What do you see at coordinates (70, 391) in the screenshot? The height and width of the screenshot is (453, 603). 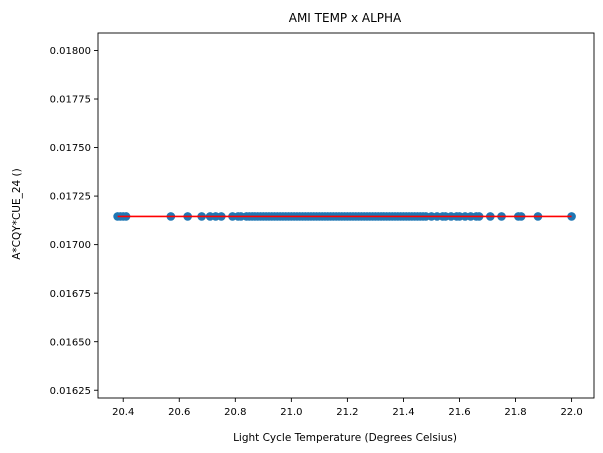 I see `y-tick-label: 0.01625` at bounding box center [70, 391].